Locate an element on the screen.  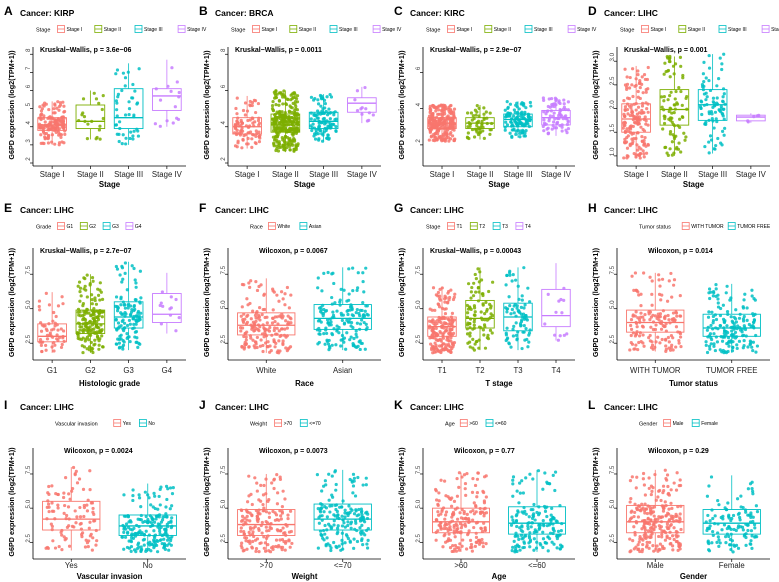
legend-label: Stage II is located at coordinates (112, 30).